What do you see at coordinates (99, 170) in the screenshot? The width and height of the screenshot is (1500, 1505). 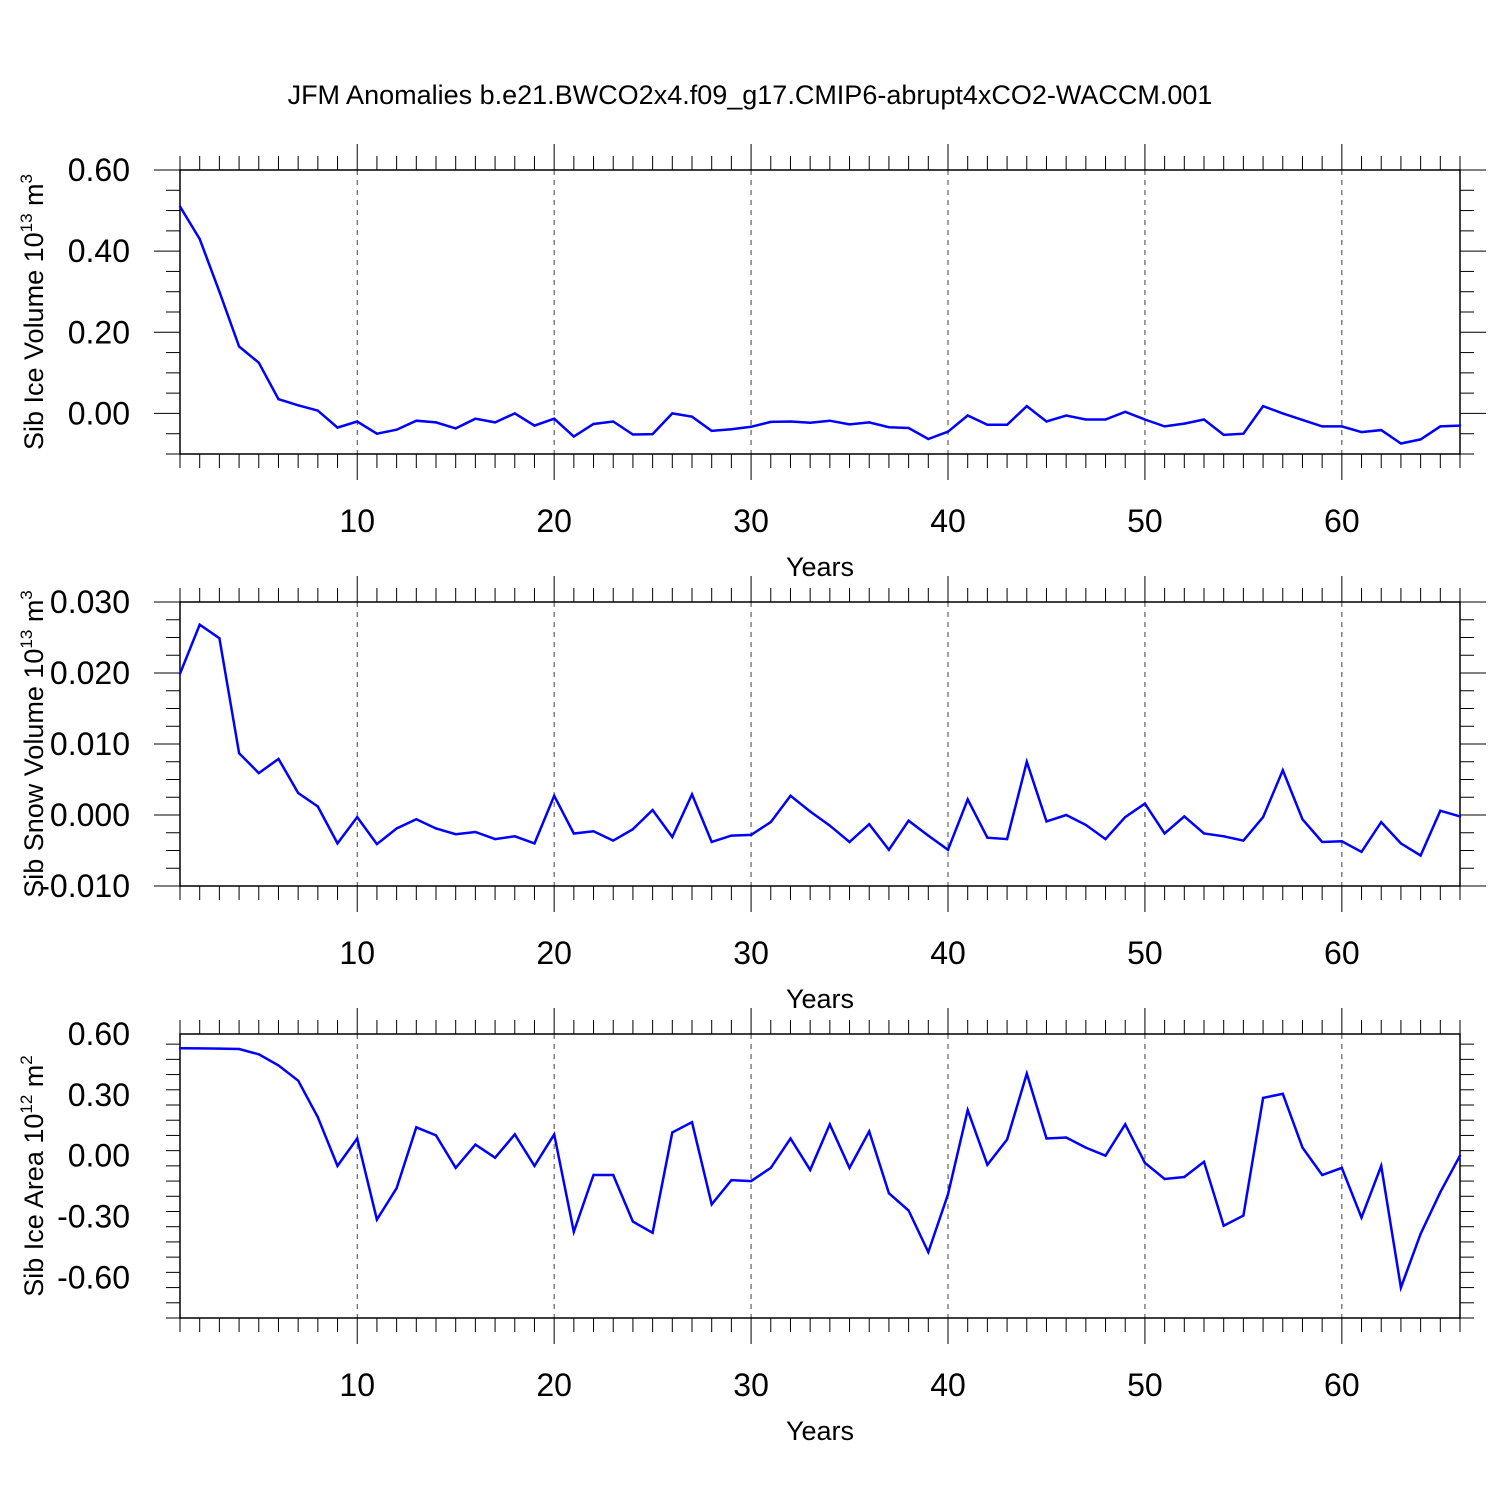 I see `y-tick-label: 0.60` at bounding box center [99, 170].